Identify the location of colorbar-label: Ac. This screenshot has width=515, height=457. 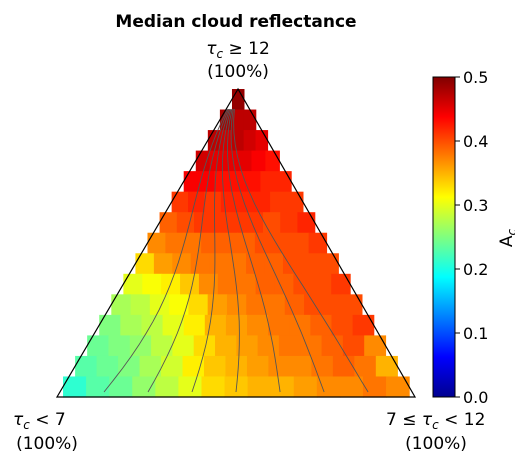
(506, 237).